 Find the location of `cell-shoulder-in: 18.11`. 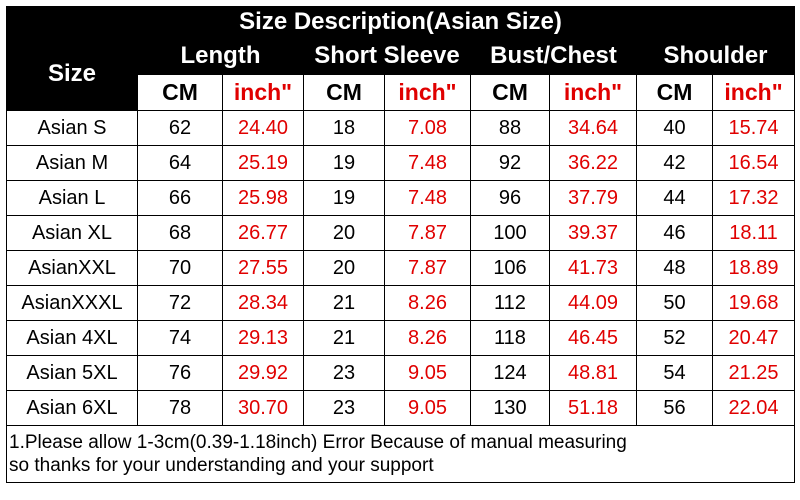

cell-shoulder-in: 18.11 is located at coordinates (753, 233).